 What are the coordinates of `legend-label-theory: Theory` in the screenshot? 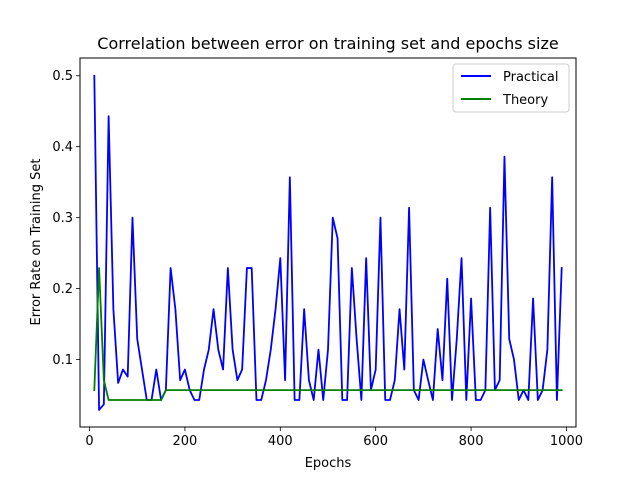 It's located at (525, 100).